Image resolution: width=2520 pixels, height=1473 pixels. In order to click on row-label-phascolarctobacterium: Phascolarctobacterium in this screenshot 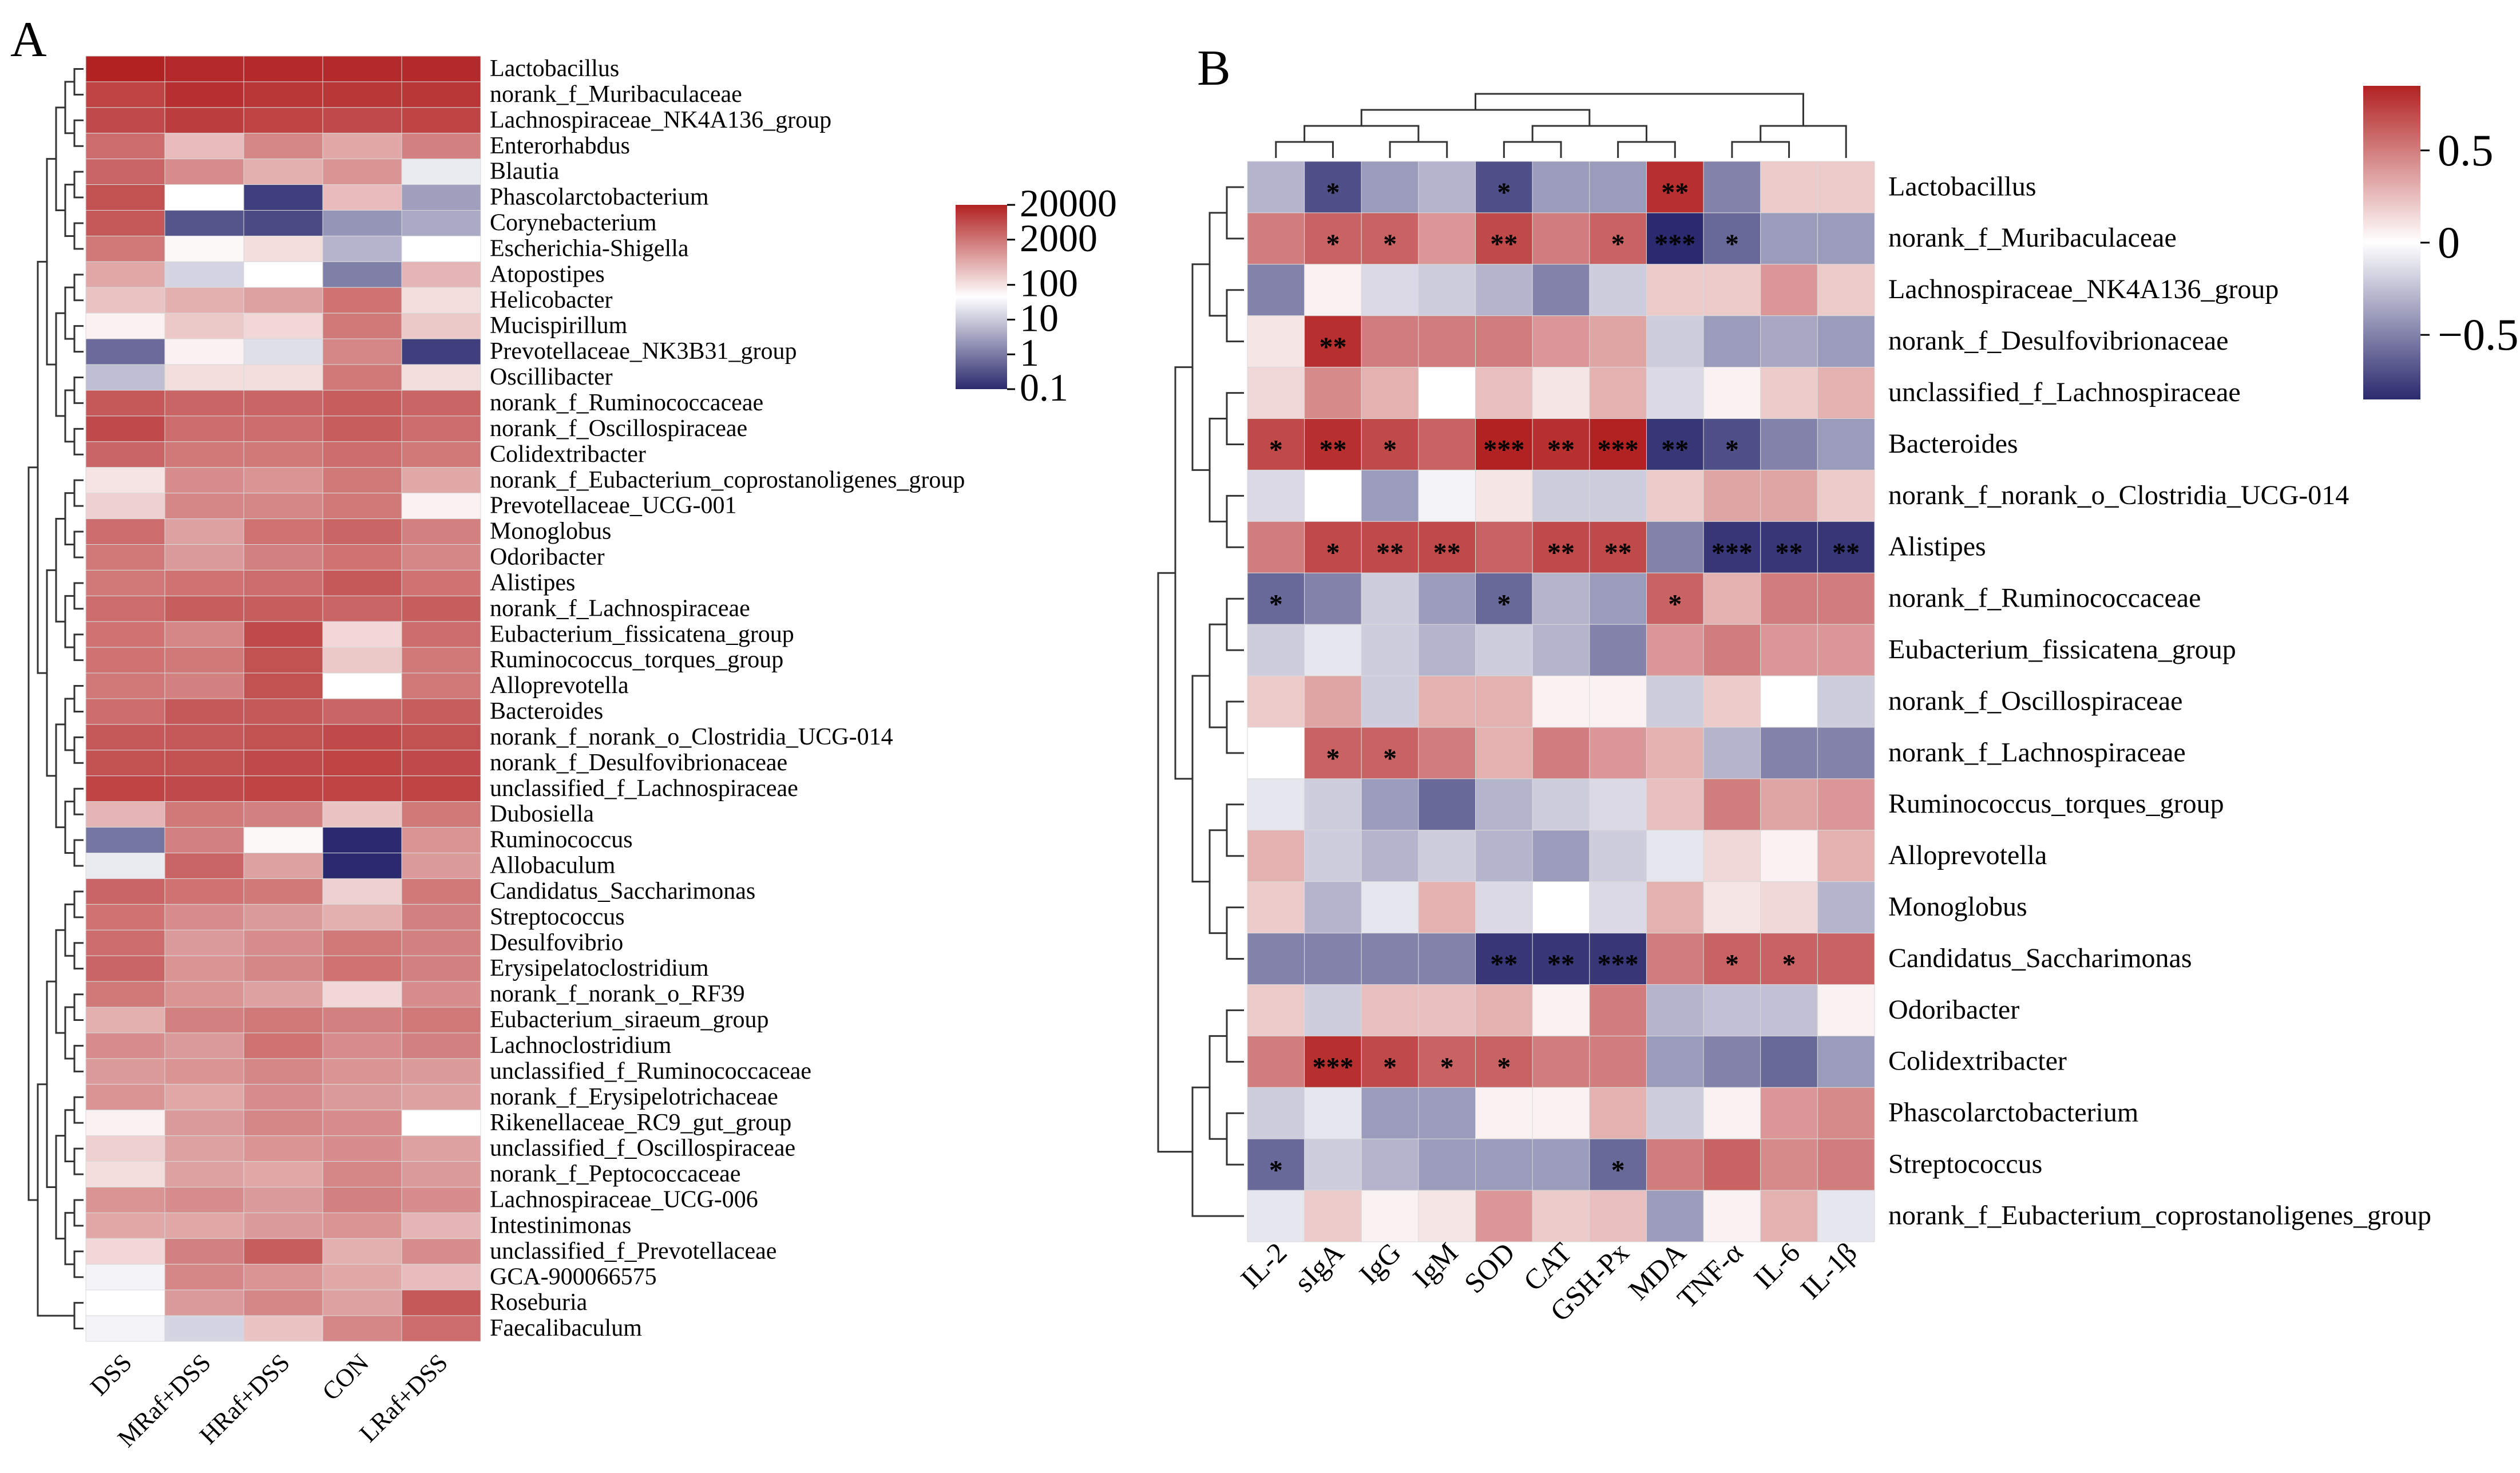, I will do `click(600, 197)`.